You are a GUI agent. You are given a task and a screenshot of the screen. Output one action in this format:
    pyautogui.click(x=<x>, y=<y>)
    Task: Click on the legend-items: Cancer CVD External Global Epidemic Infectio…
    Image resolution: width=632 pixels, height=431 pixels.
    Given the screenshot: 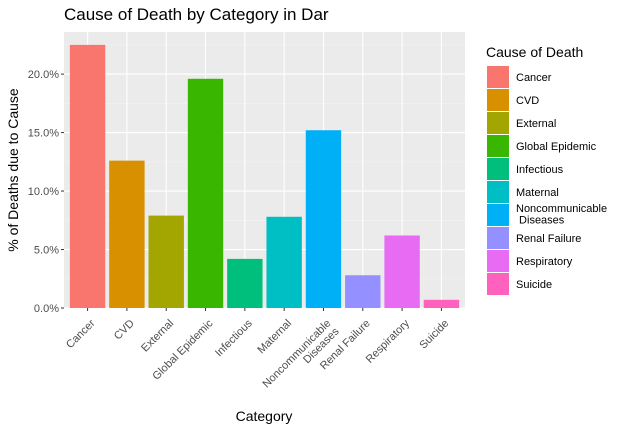 What is the action you would take?
    pyautogui.click(x=547, y=180)
    